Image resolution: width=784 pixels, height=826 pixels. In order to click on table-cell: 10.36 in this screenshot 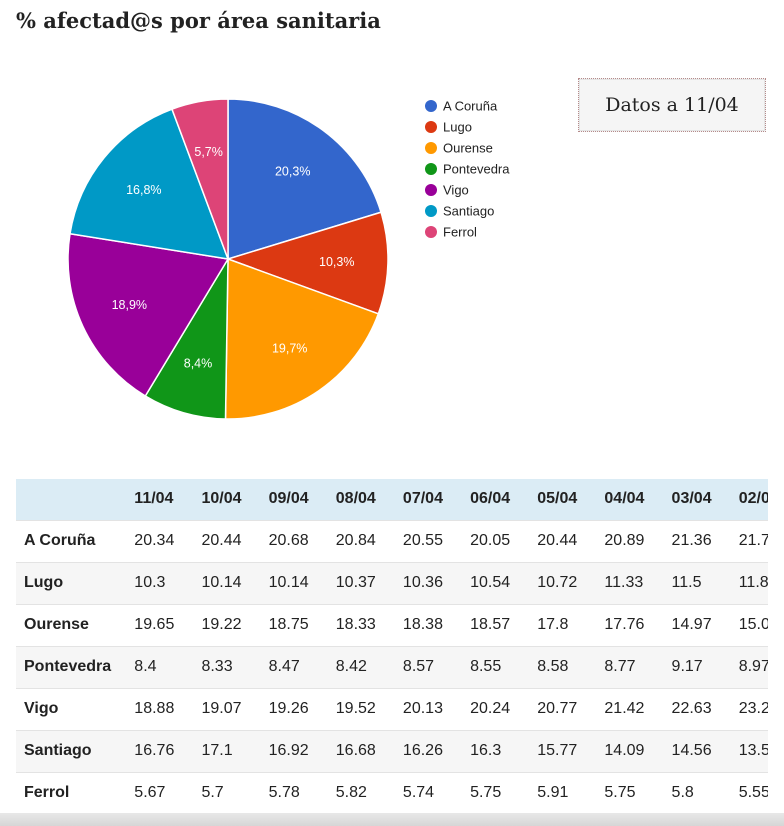, I will do `click(422, 582)`.